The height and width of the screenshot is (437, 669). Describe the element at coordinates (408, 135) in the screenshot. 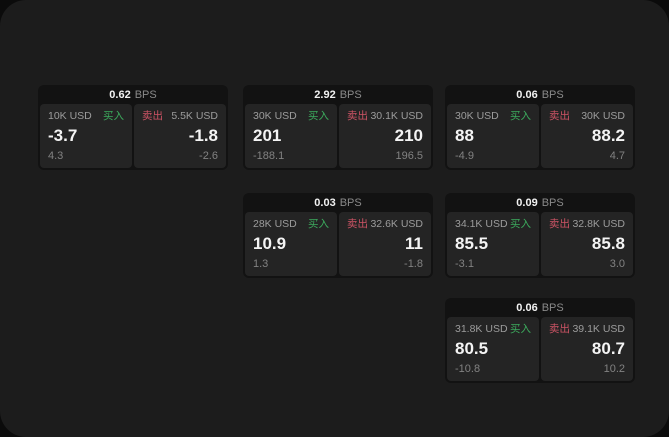

I see `sell-quote: 210` at that location.